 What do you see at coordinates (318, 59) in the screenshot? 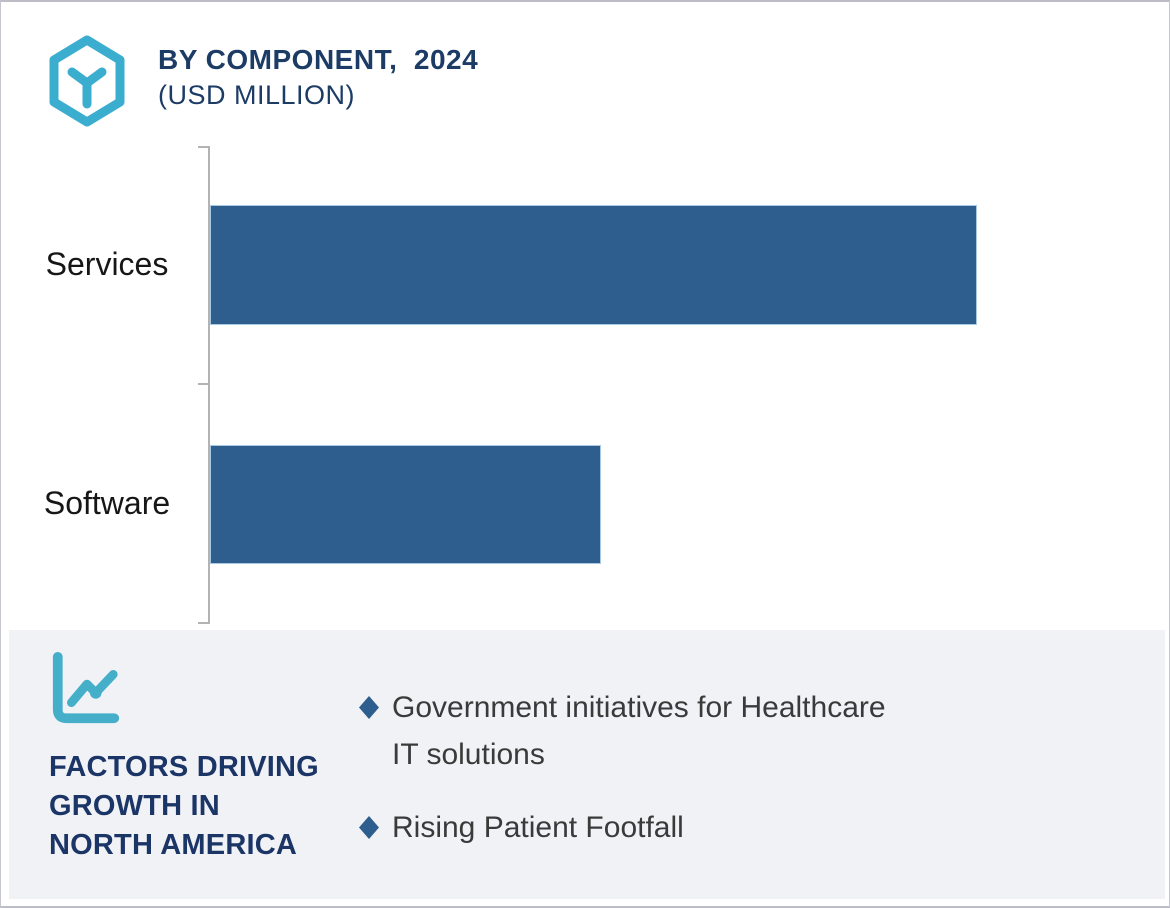
I see `chart-title: BY COMPONENT, 2024` at bounding box center [318, 59].